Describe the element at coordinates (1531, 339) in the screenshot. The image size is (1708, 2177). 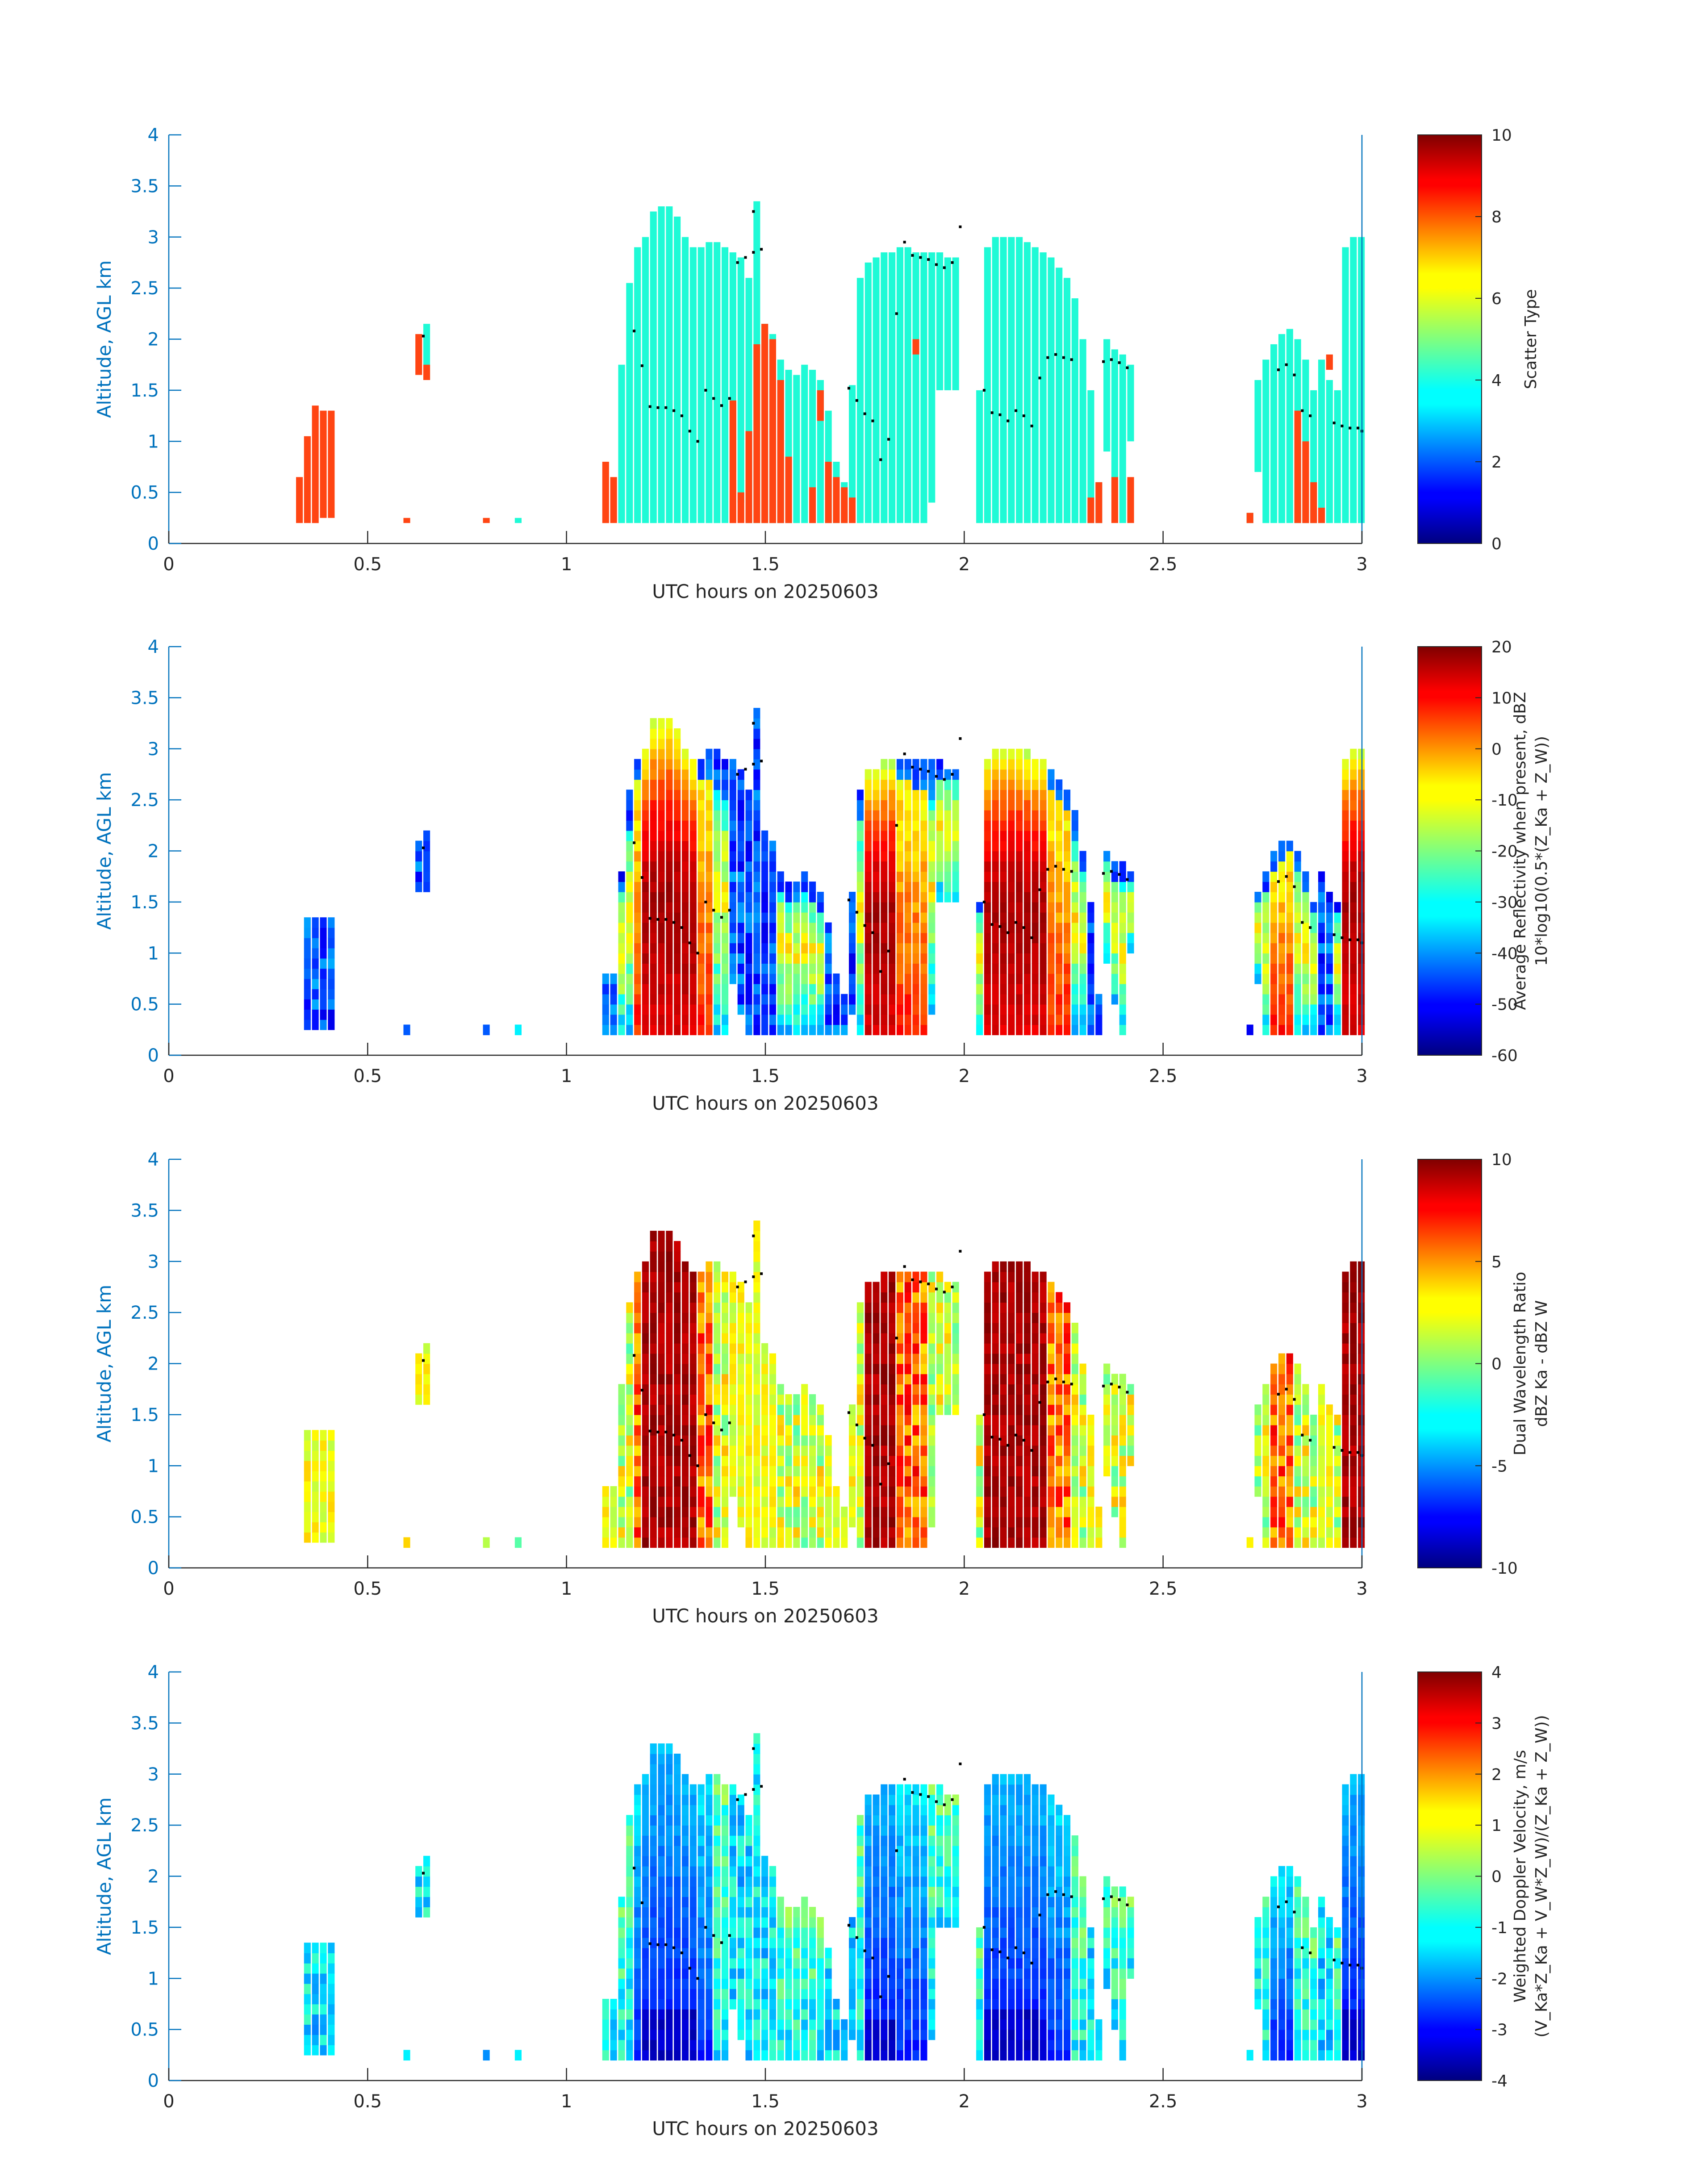
I see `colorbar-label: Scatter Type` at that location.